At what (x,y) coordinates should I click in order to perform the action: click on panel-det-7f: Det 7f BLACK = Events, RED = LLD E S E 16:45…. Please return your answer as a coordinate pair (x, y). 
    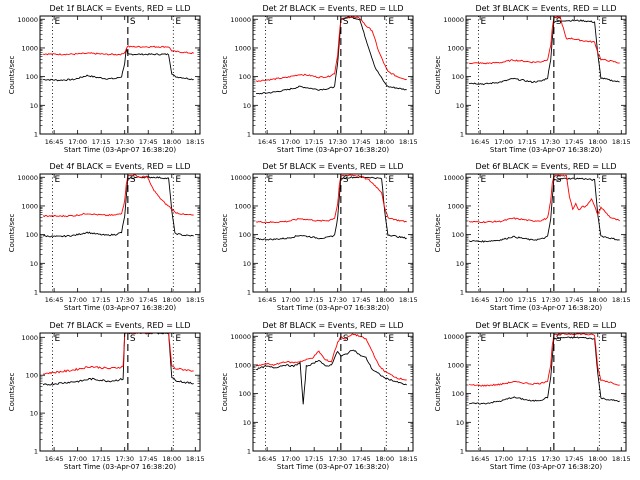
    Looking at the image, I should click on (106, 396).